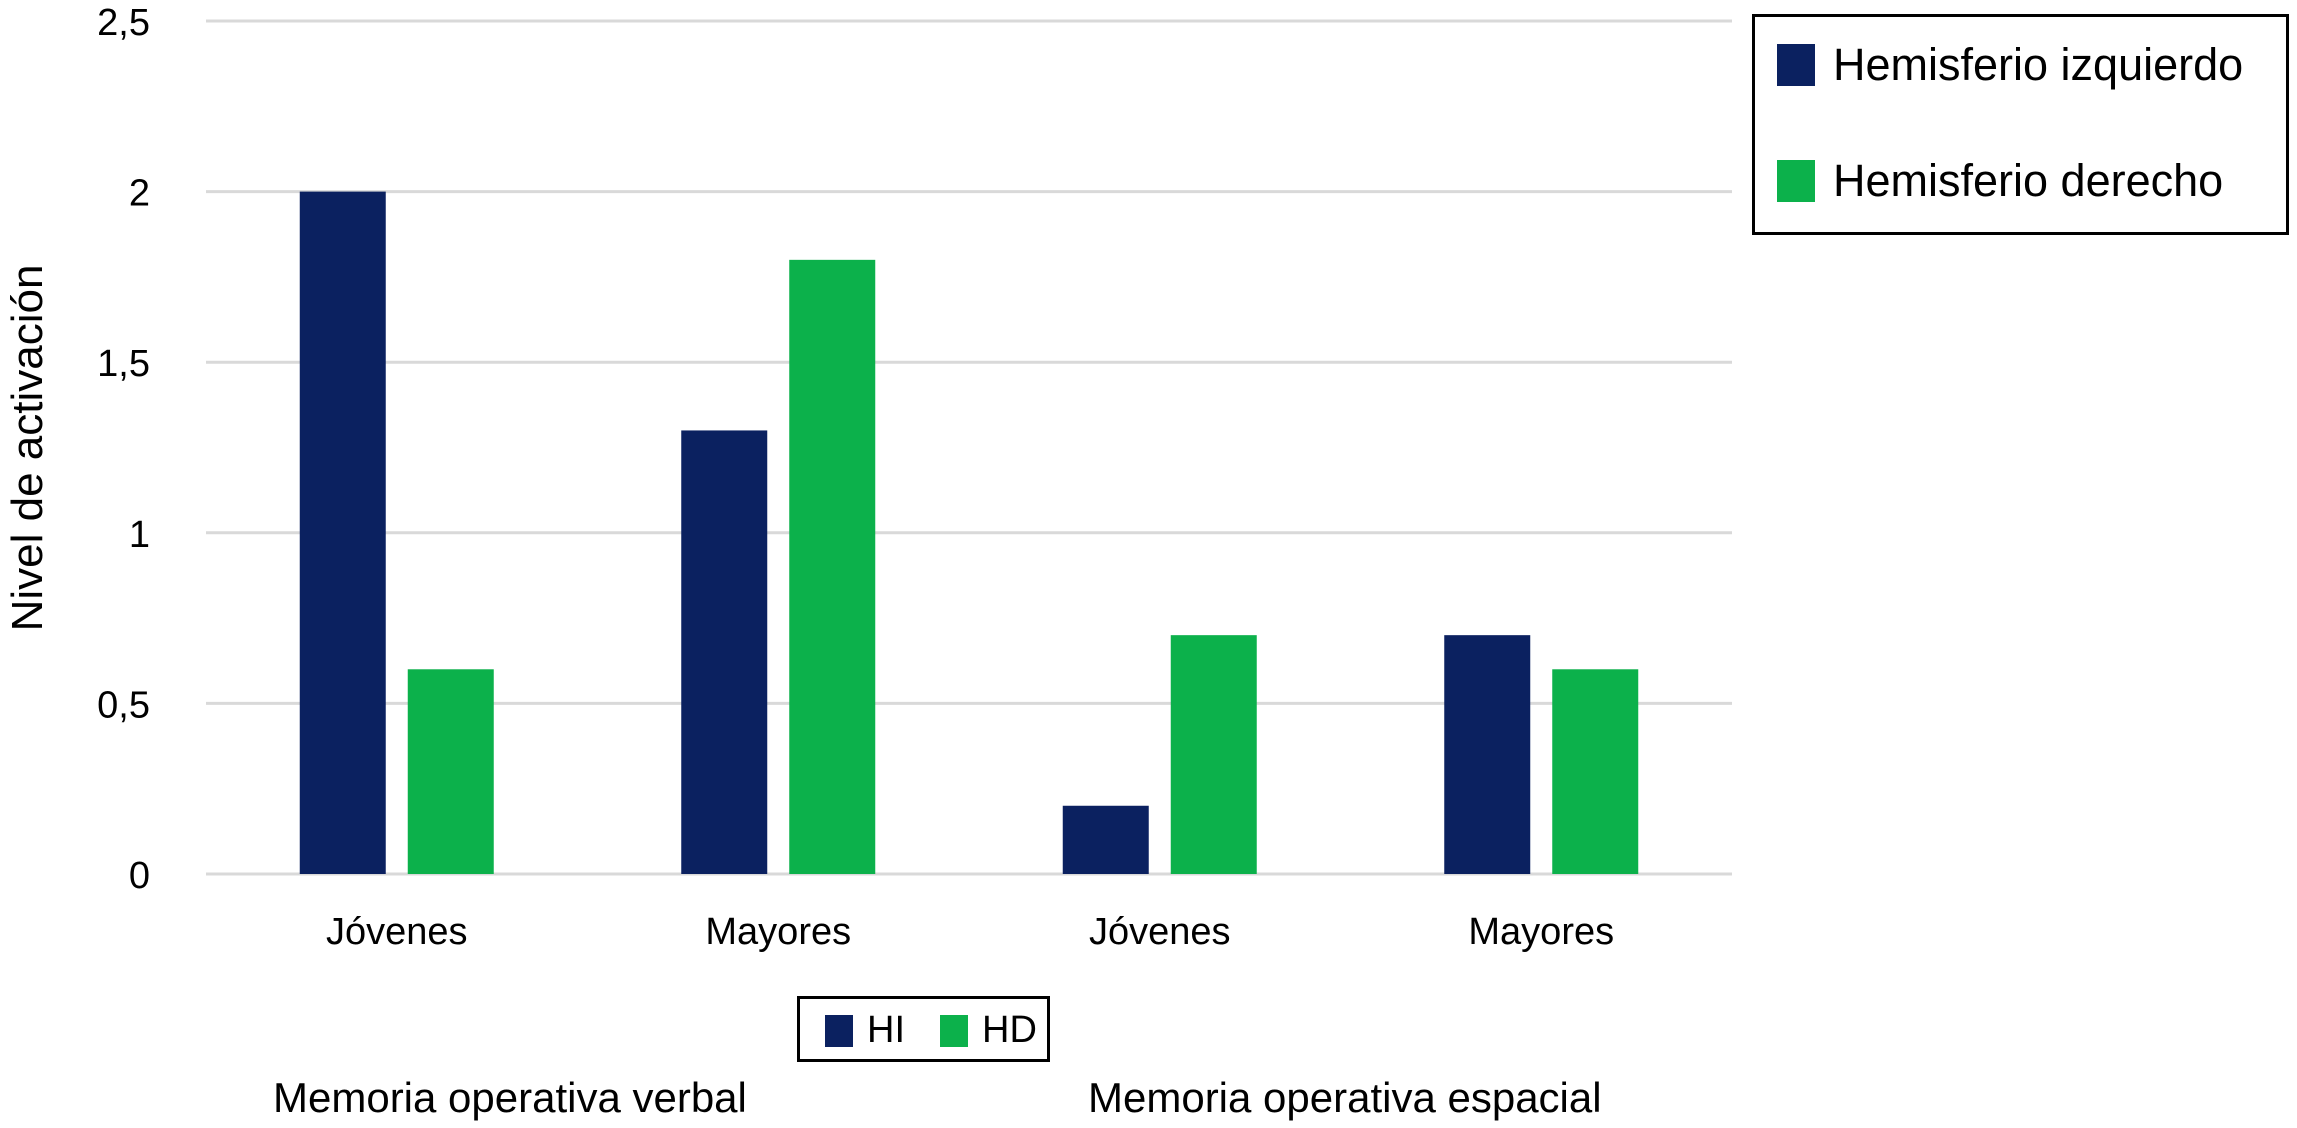 This screenshot has height=1128, width=2297. What do you see at coordinates (2028, 180) in the screenshot?
I see `legend-label: Hemisferio derecho` at bounding box center [2028, 180].